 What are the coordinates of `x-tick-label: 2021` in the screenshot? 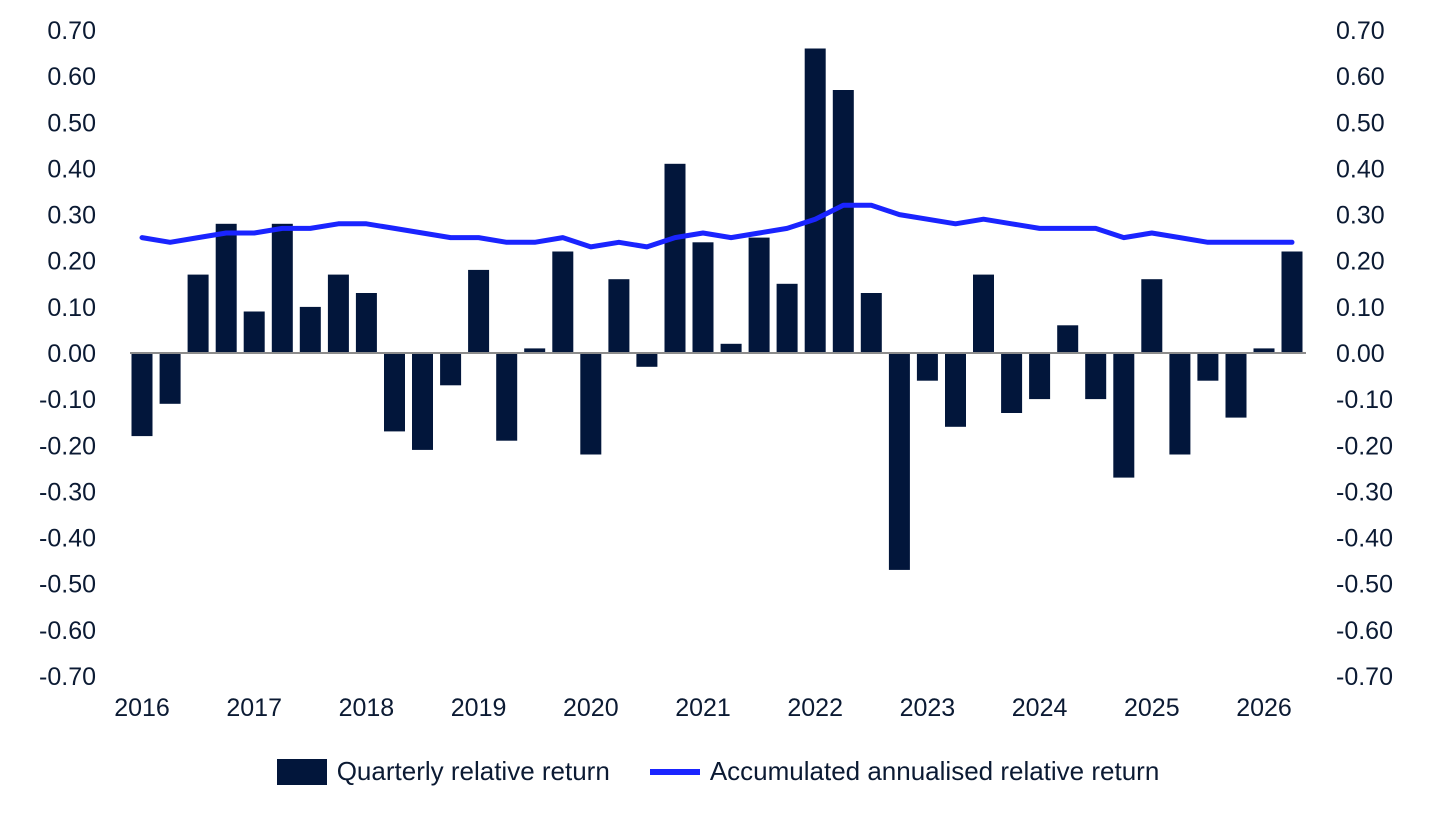 It's located at (703, 708).